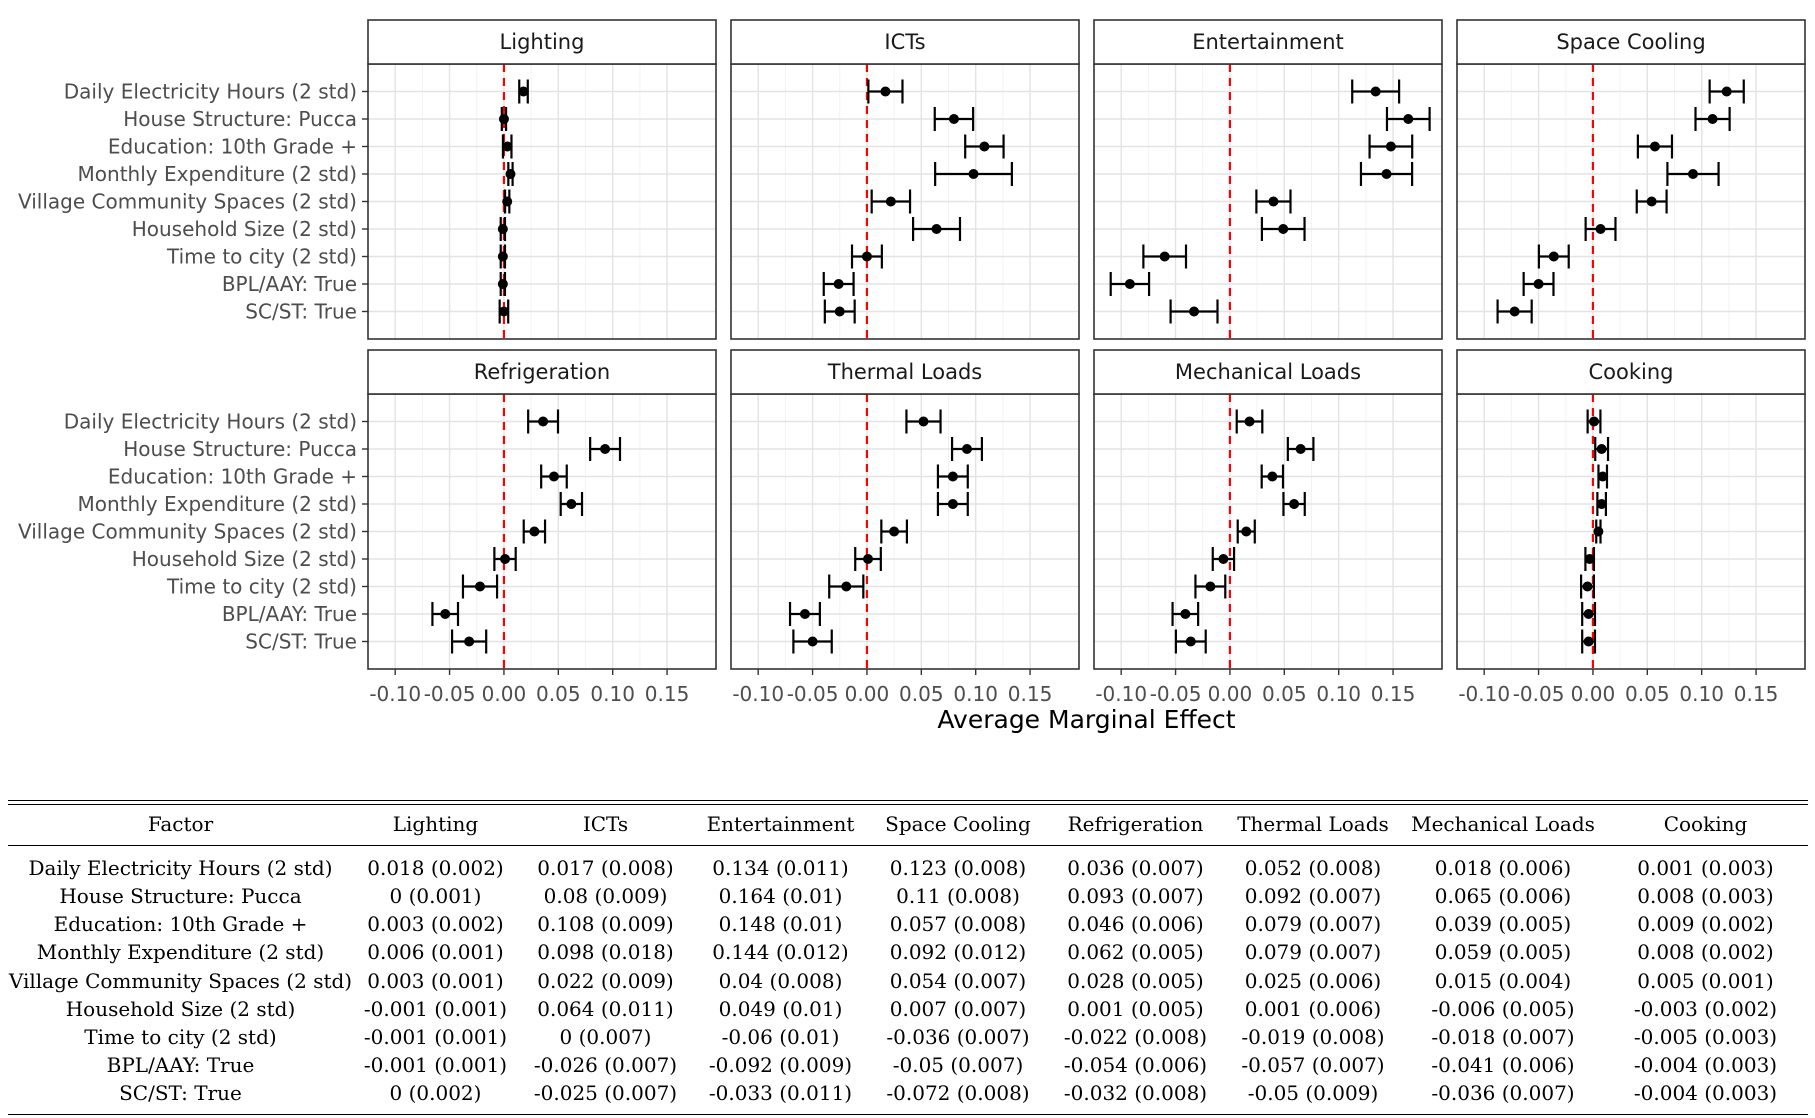 The image size is (1815, 1118). I want to click on table-cell: -0.057 (0.007), so click(1313, 1065).